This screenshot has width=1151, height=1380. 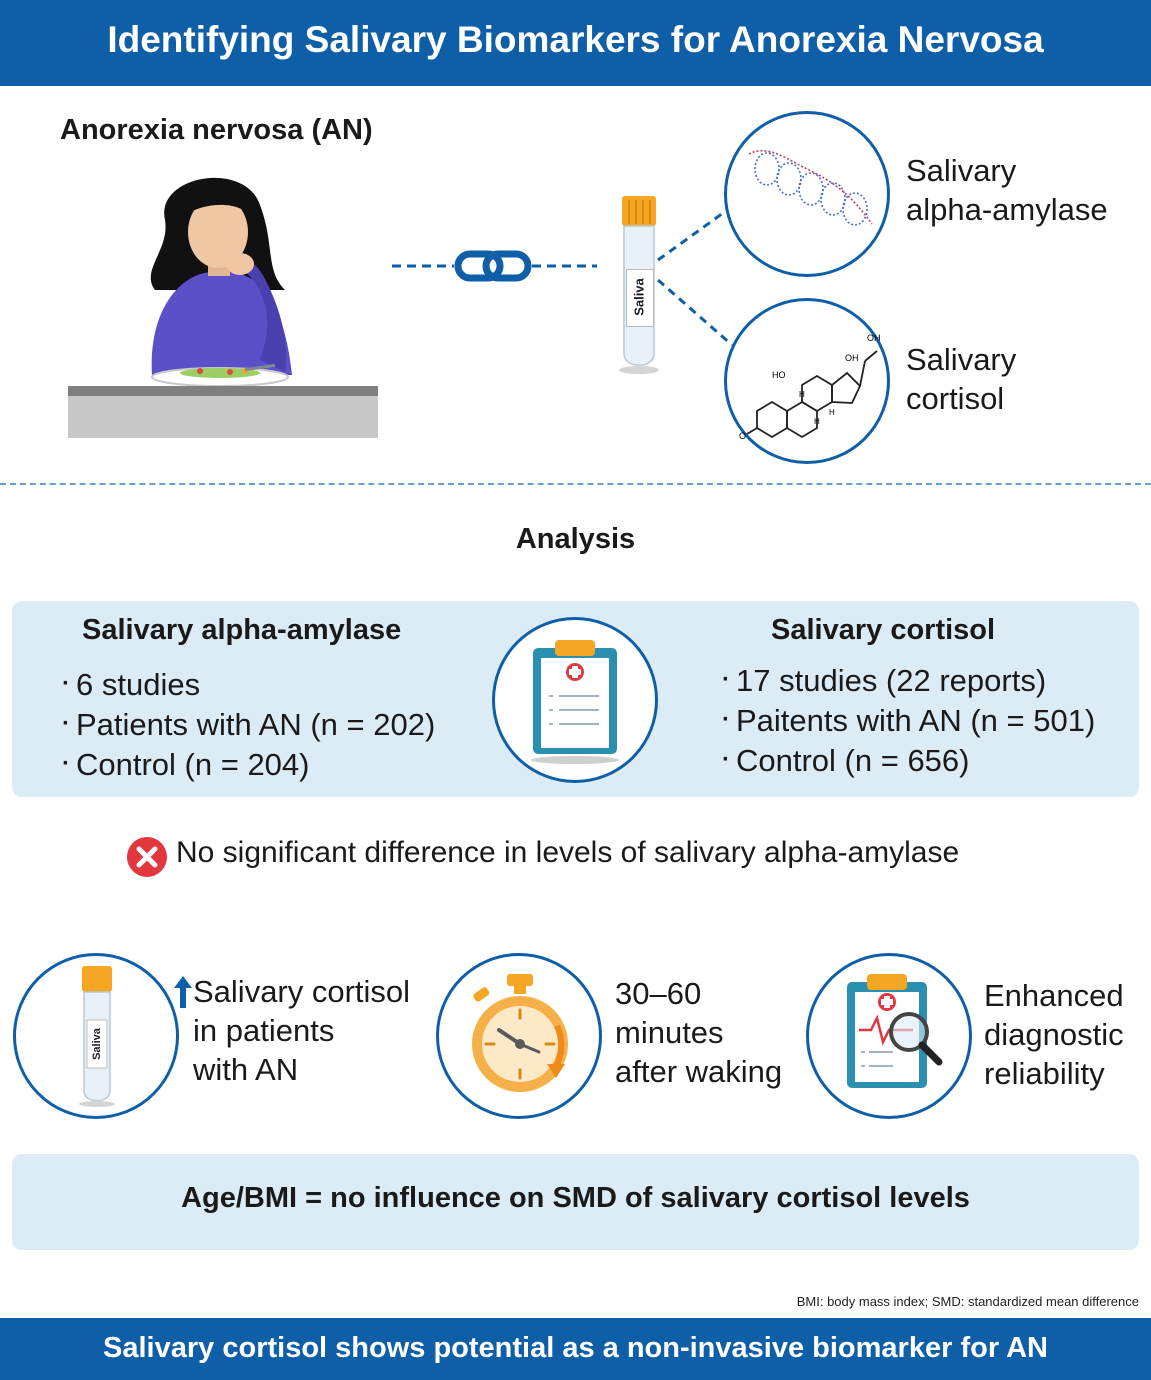 What do you see at coordinates (908, 680) in the screenshot?
I see `list-item: 17 studies (22 reports)` at bounding box center [908, 680].